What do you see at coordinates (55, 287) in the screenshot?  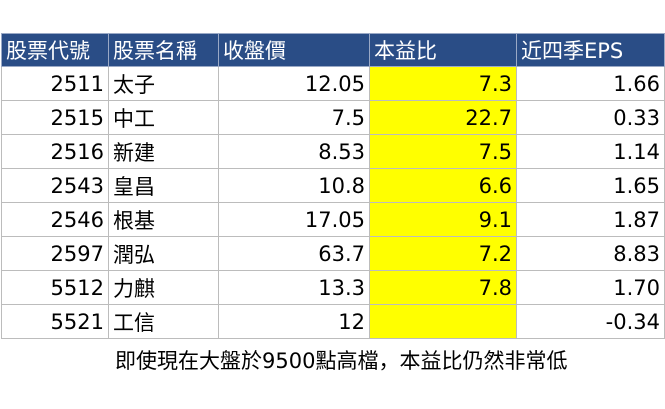 I see `cell-stock-code: 5512` at bounding box center [55, 287].